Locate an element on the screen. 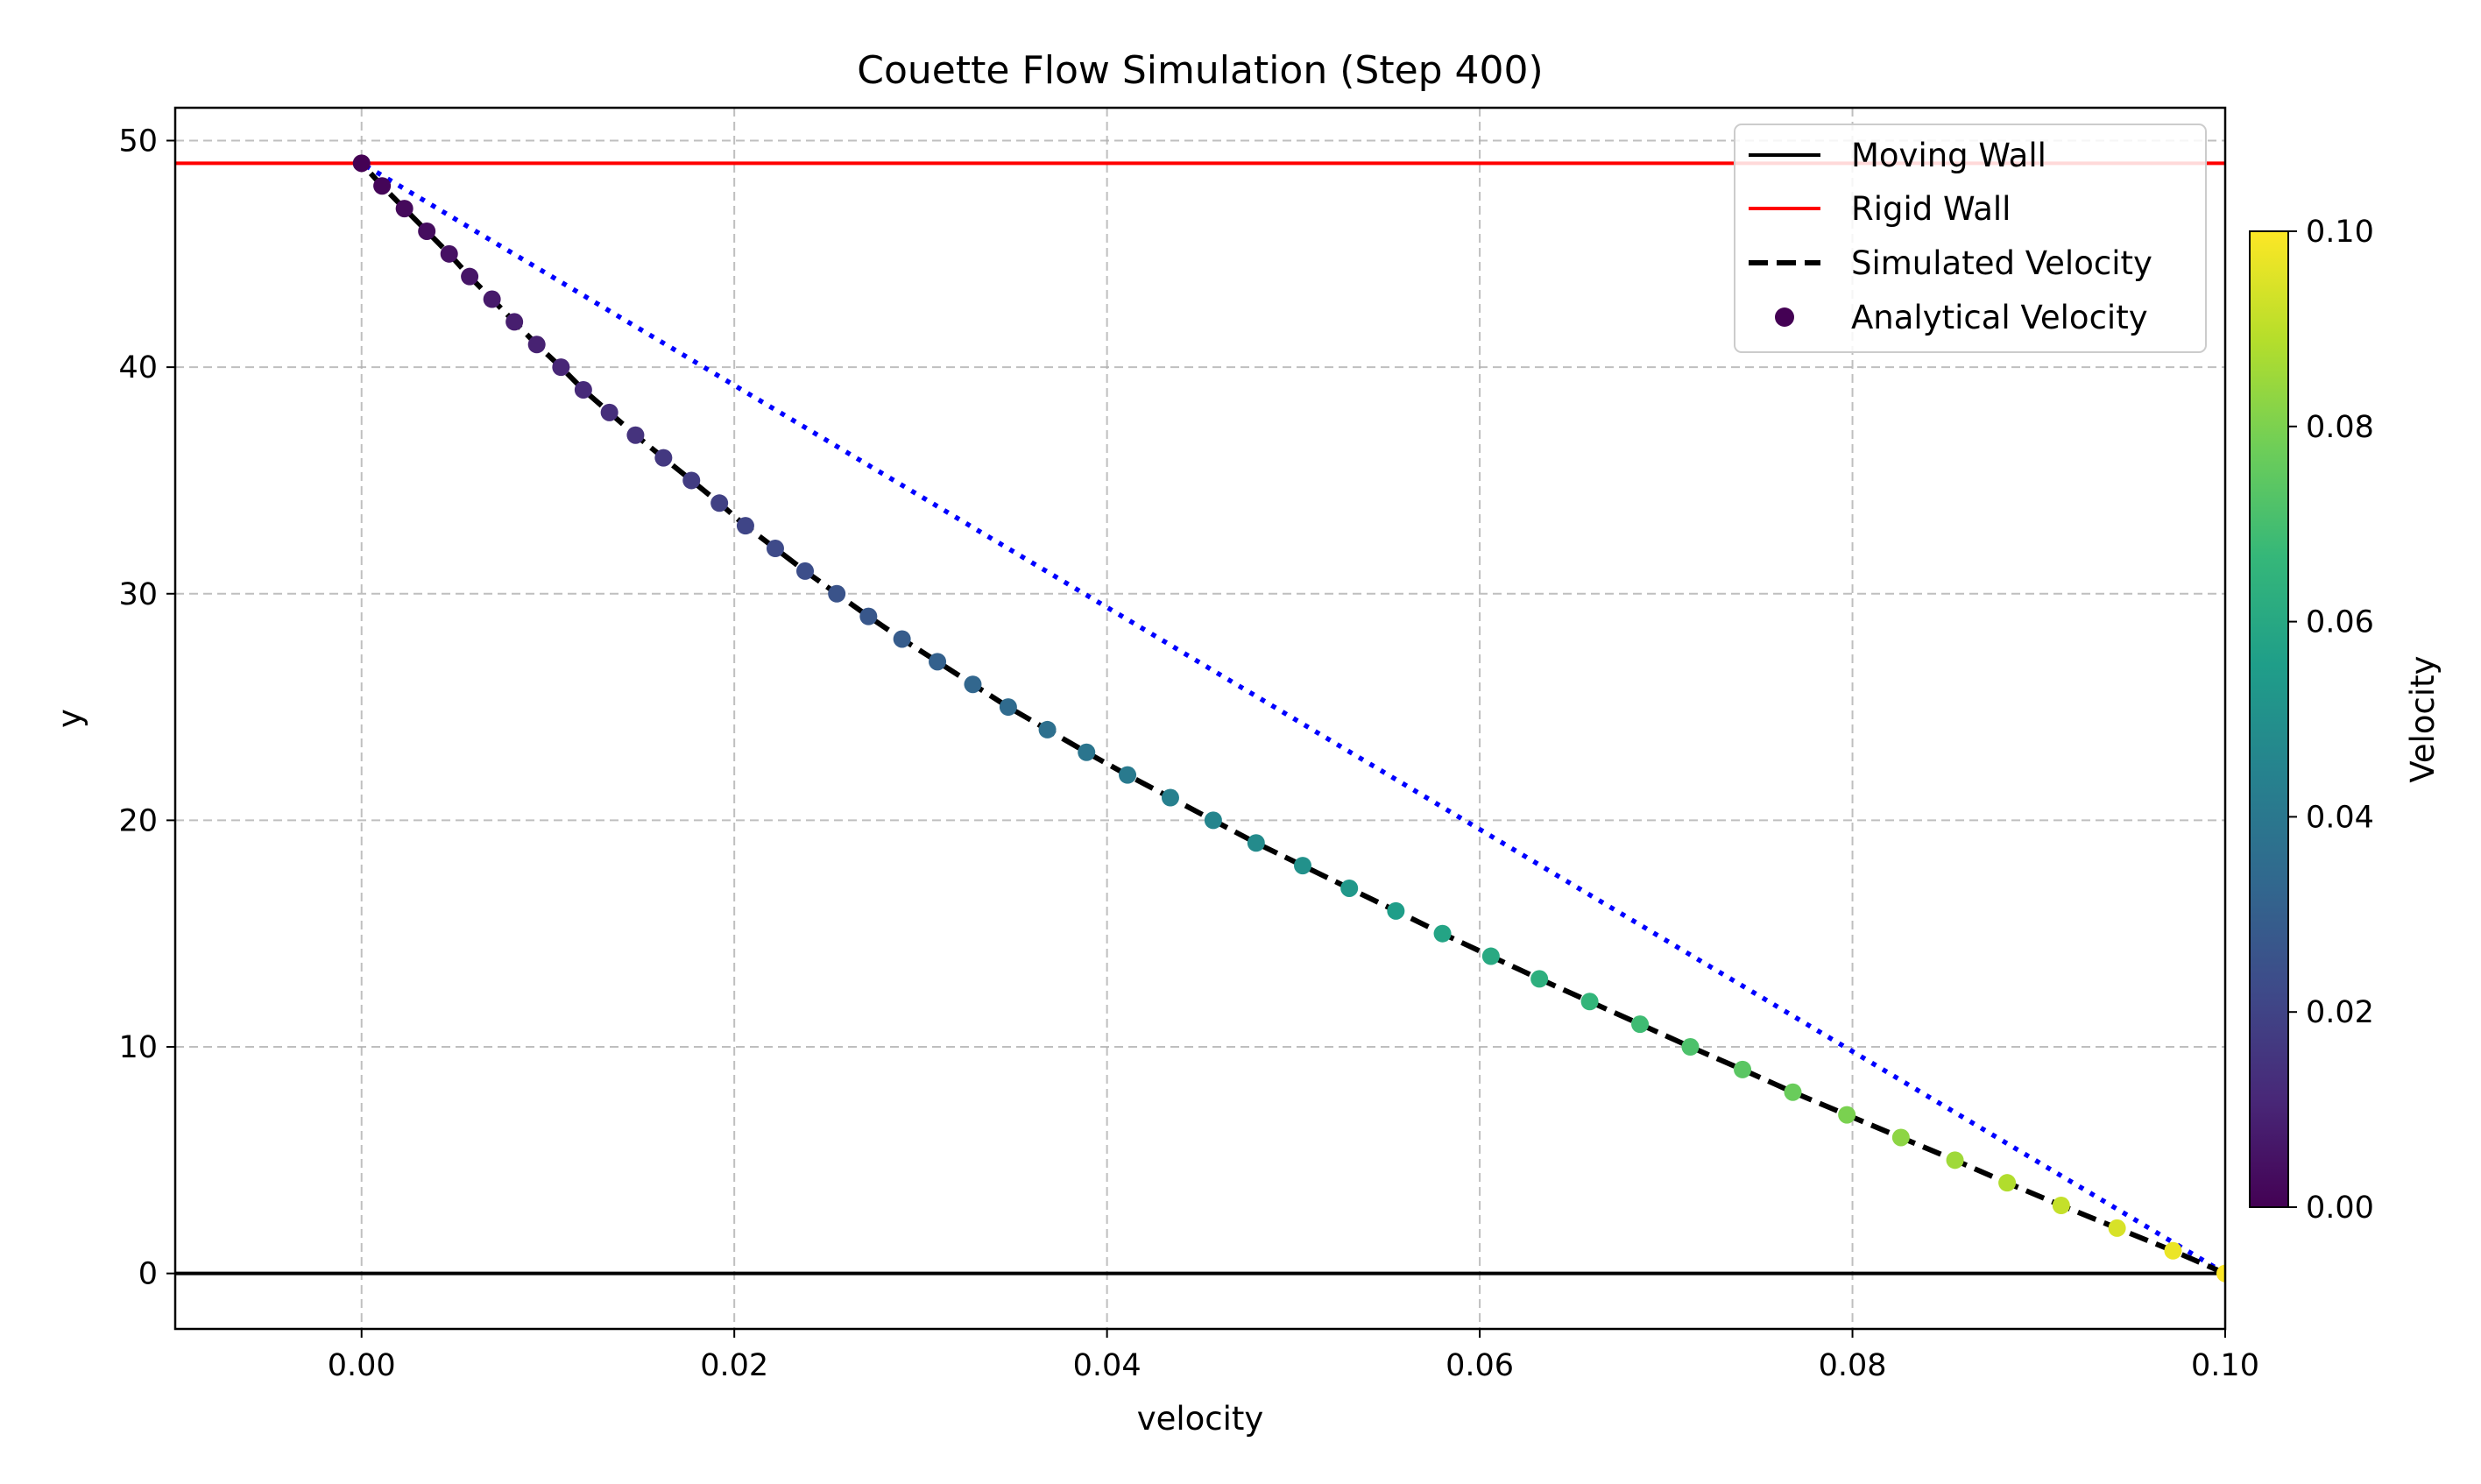 The height and width of the screenshot is (1484, 2481). x-tick-label: 0.02 is located at coordinates (734, 1365).